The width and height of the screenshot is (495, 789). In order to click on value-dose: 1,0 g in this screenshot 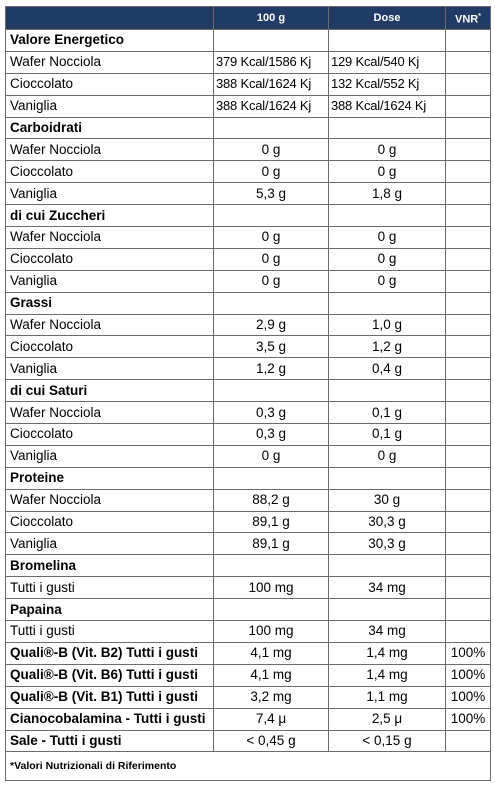, I will do `click(387, 325)`.